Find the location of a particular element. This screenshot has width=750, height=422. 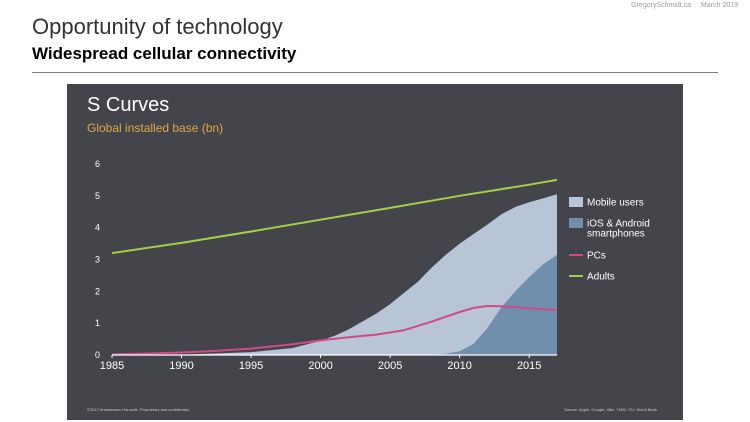

x-tick-label-1985: 1985 is located at coordinates (112, 366).